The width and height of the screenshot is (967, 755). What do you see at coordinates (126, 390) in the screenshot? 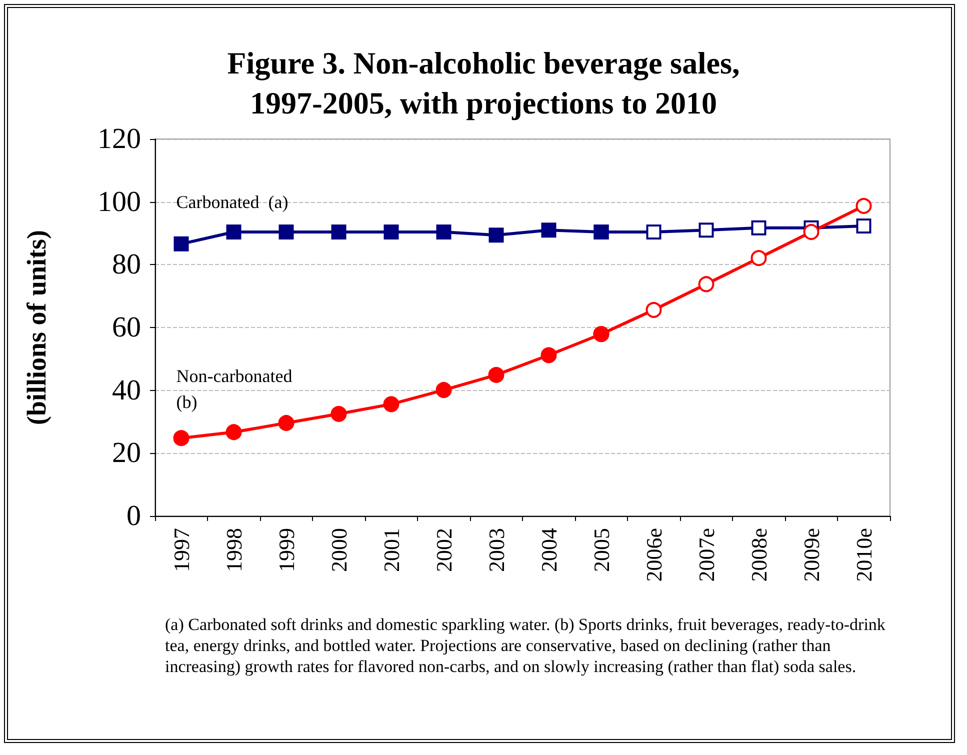
I see `y-tick-label: 40` at bounding box center [126, 390].